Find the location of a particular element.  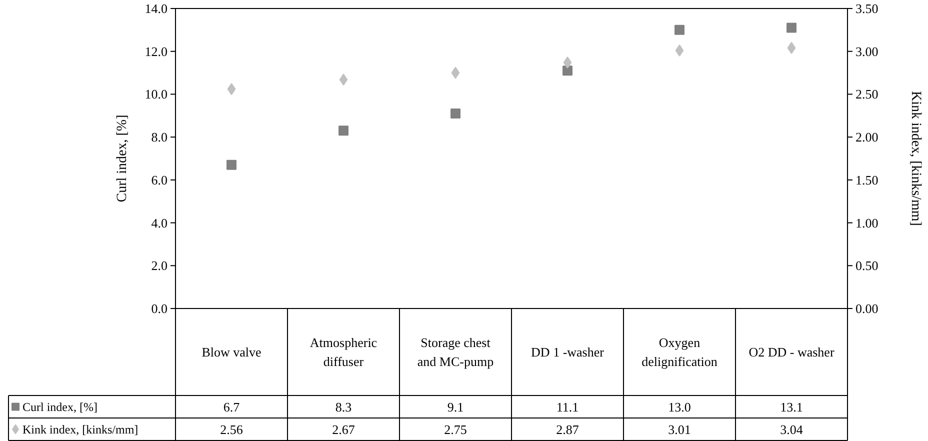

x-tick-label: DD 1 -washer is located at coordinates (568, 352).